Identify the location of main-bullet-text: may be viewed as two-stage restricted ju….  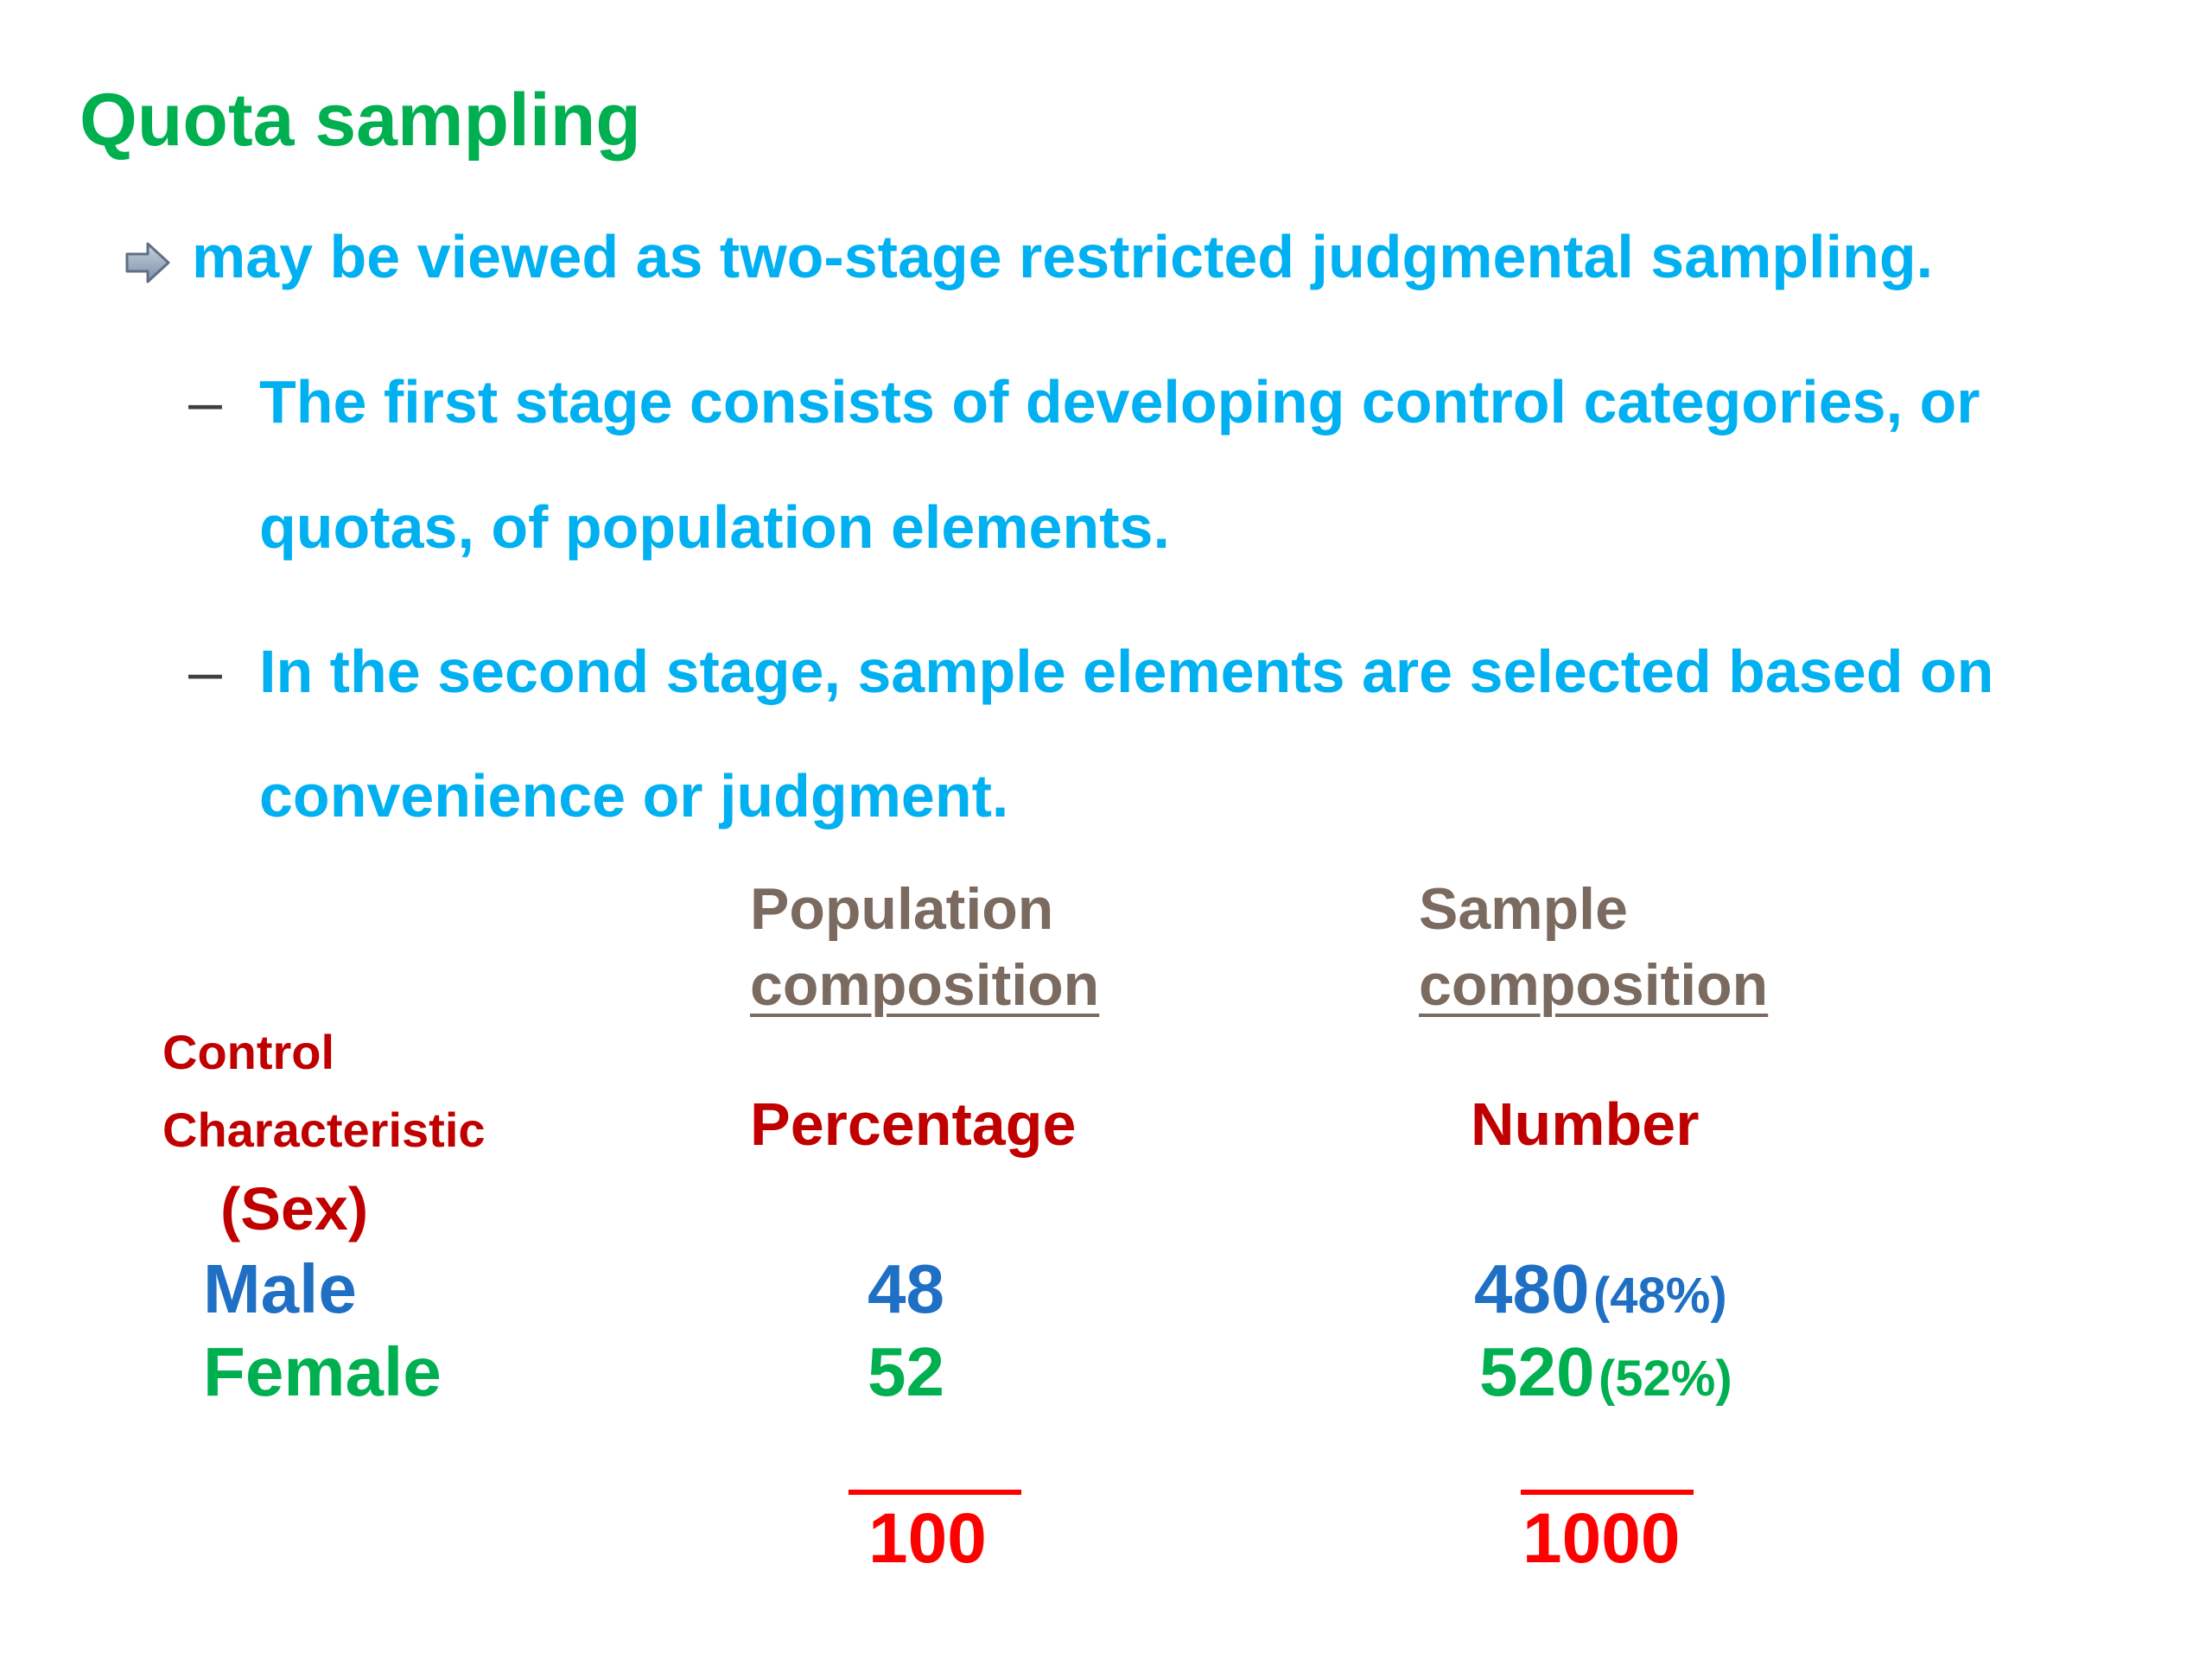
(1063, 256).